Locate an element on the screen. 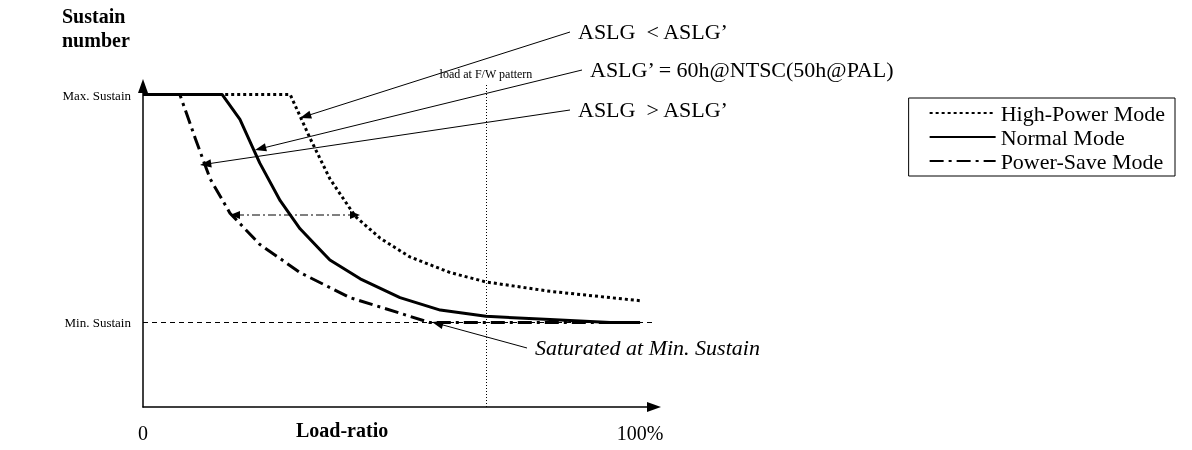 This screenshot has width=1192, height=450. legend-label: Power-Save Mode is located at coordinates (1082, 161).